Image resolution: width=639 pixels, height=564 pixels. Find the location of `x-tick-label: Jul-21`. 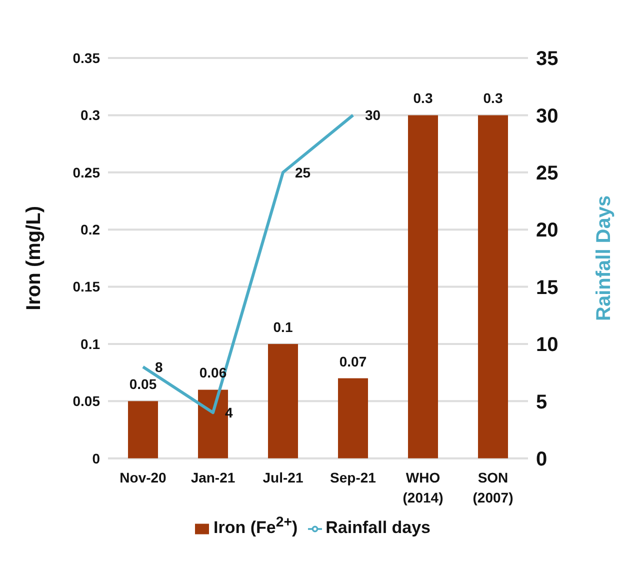

x-tick-label: Jul-21 is located at coordinates (283, 477).